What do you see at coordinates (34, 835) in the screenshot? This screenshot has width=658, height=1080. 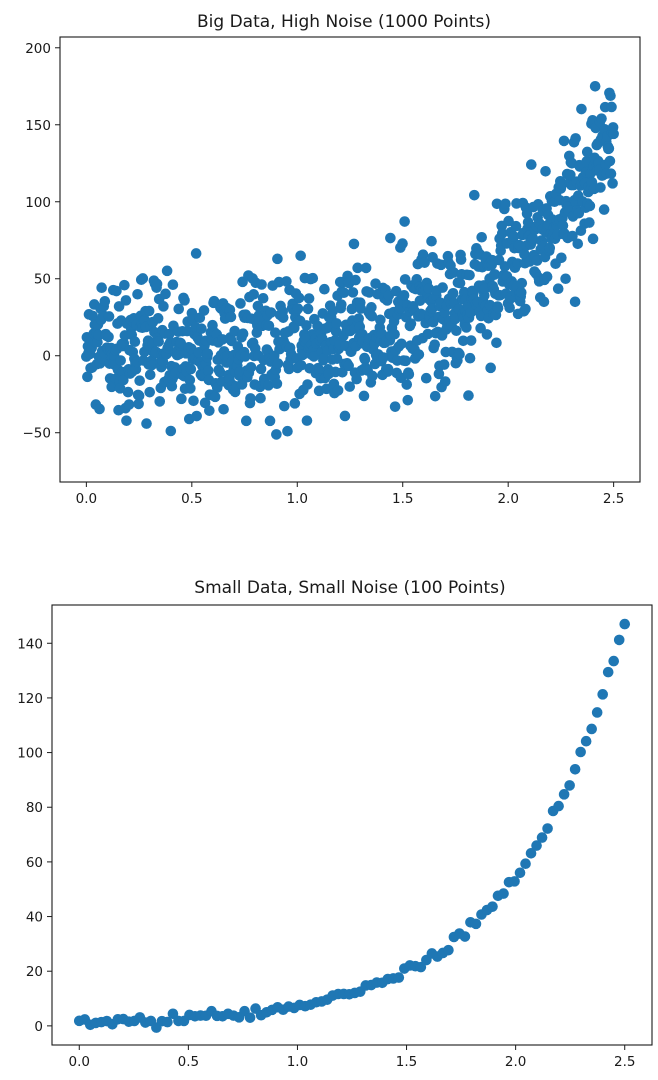 I see `y-axis-ticks: 0 20 40 60 80 100 120 140` at bounding box center [34, 835].